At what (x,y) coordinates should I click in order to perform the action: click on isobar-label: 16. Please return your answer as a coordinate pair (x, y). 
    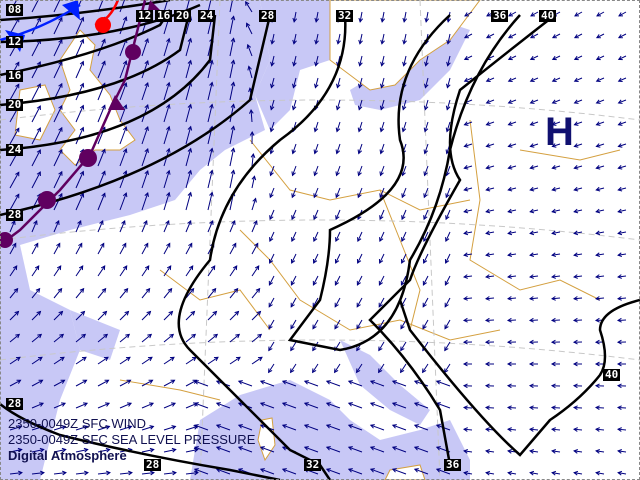
    Looking at the image, I should click on (15, 75).